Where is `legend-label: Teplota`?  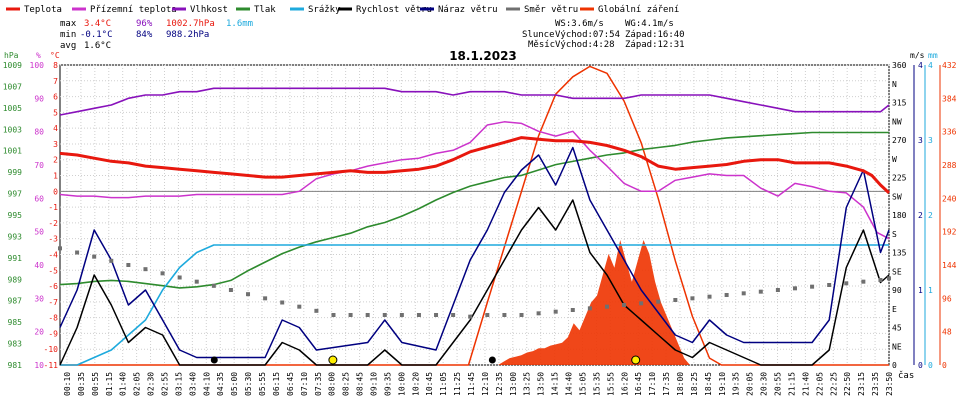
legend-label: Teplota is located at coordinates (43, 10).